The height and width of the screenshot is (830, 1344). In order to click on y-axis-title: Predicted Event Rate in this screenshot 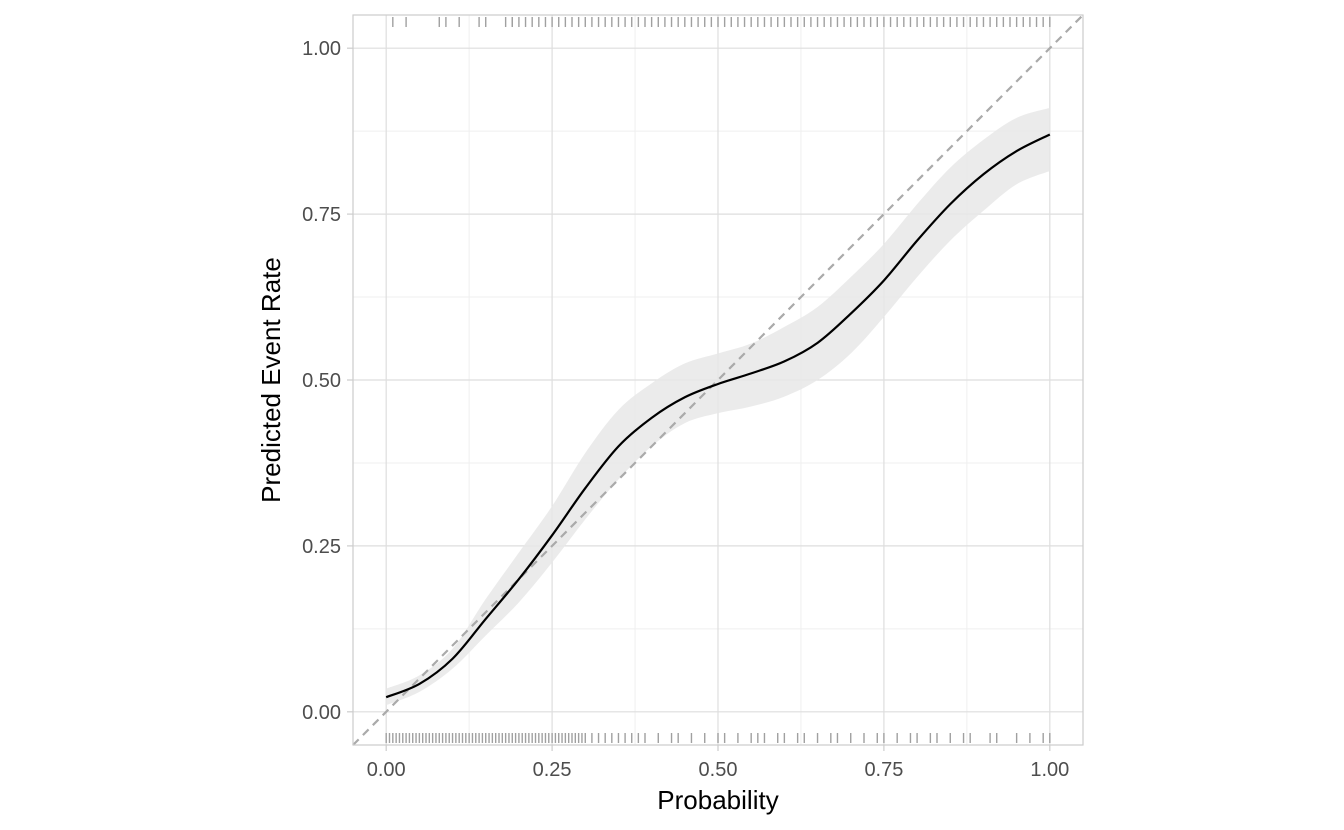, I will do `click(271, 380)`.